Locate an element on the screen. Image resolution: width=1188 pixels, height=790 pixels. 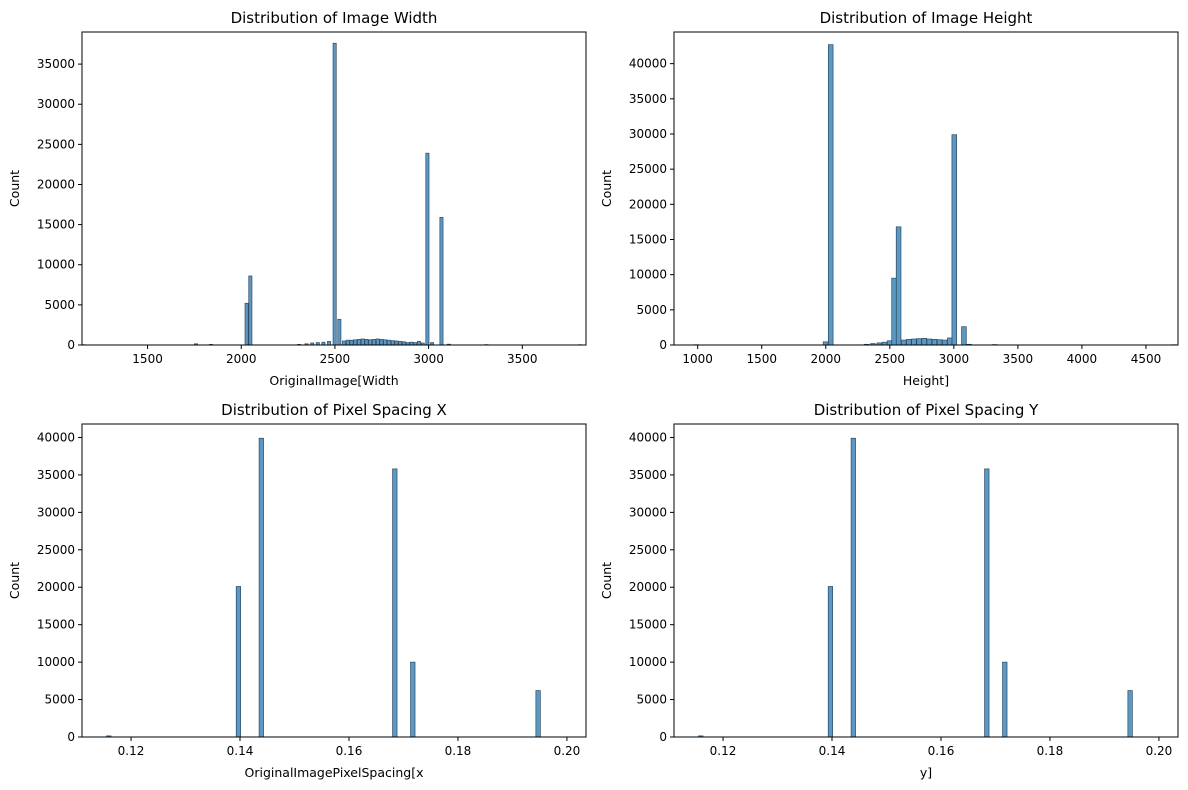
chart-title: Distribution of Pixel Spacing X is located at coordinates (334, 410).